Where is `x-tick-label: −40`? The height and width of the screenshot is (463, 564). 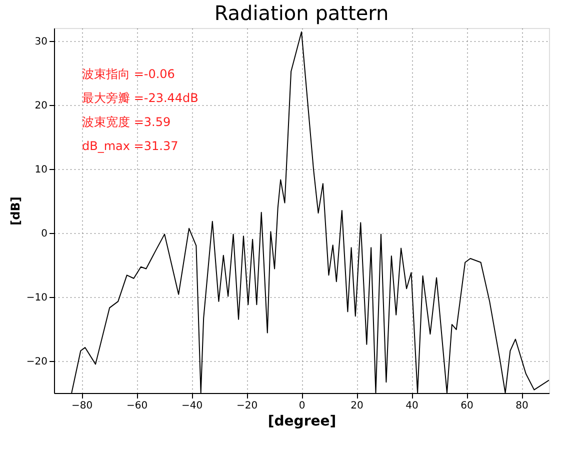
x-tick-label: −40 is located at coordinates (192, 406).